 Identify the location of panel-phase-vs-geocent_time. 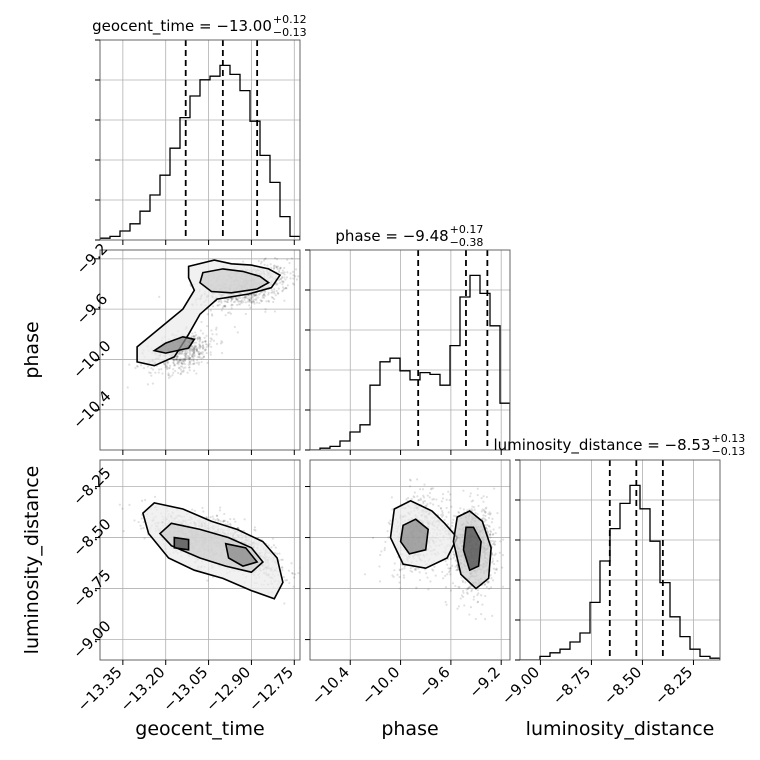
(198, 352).